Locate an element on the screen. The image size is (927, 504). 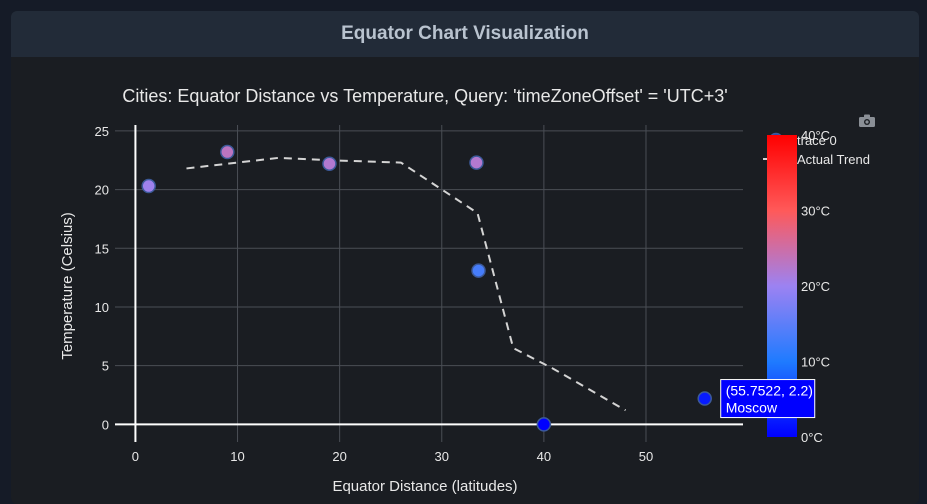
colorbar-tick-label: 30°C is located at coordinates (815, 211).